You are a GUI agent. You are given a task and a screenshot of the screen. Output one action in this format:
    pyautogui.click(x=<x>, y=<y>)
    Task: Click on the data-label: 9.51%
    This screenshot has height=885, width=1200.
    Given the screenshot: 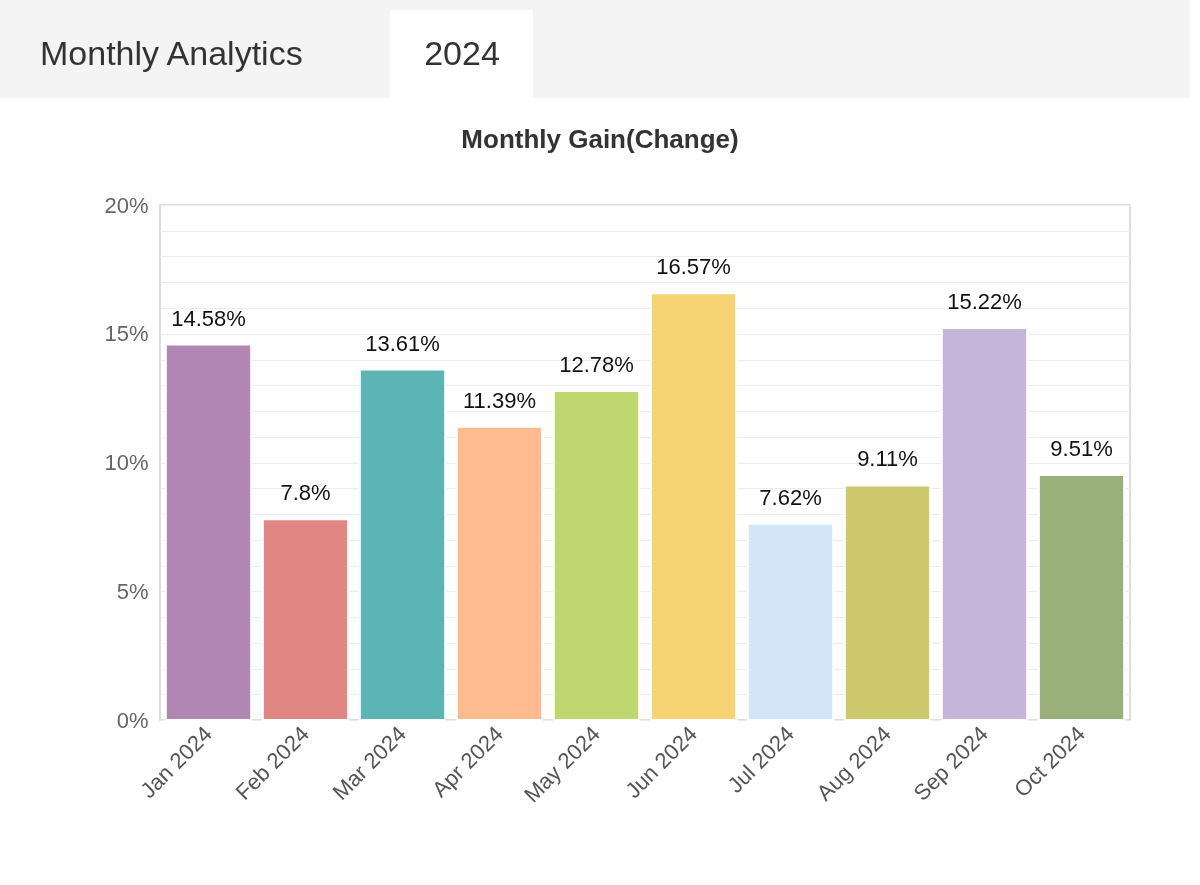 What is the action you would take?
    pyautogui.click(x=1081, y=449)
    